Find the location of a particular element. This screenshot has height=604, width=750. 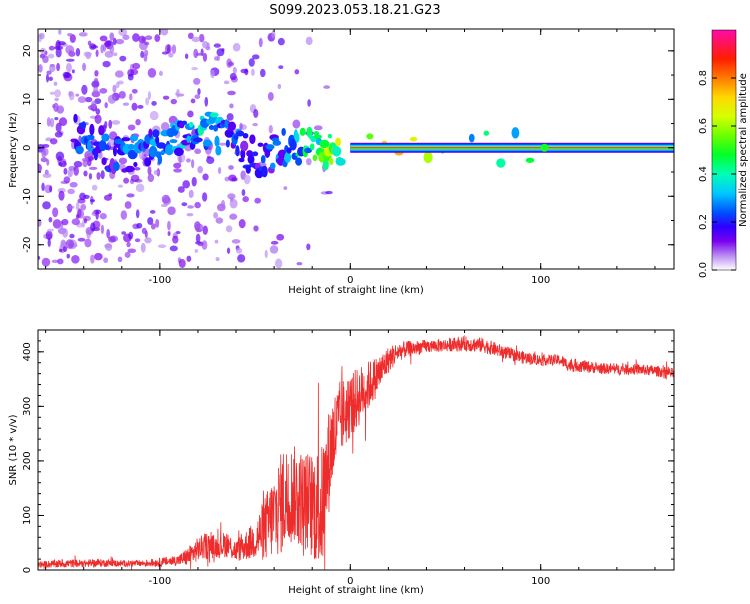

x-tick-label: 100 is located at coordinates (540, 581).